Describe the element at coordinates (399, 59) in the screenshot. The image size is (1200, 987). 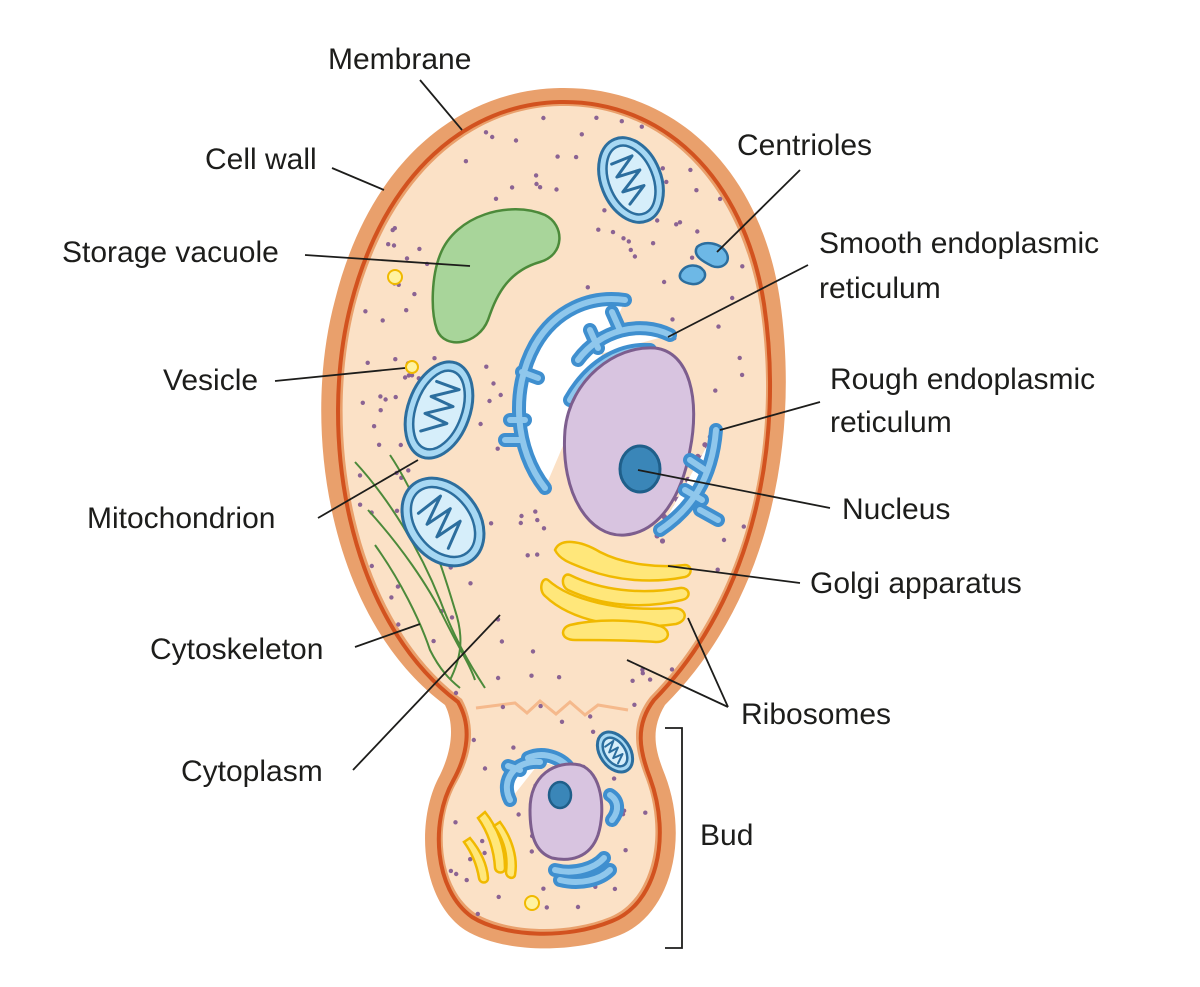
I see `label-membrane: Membrane` at that location.